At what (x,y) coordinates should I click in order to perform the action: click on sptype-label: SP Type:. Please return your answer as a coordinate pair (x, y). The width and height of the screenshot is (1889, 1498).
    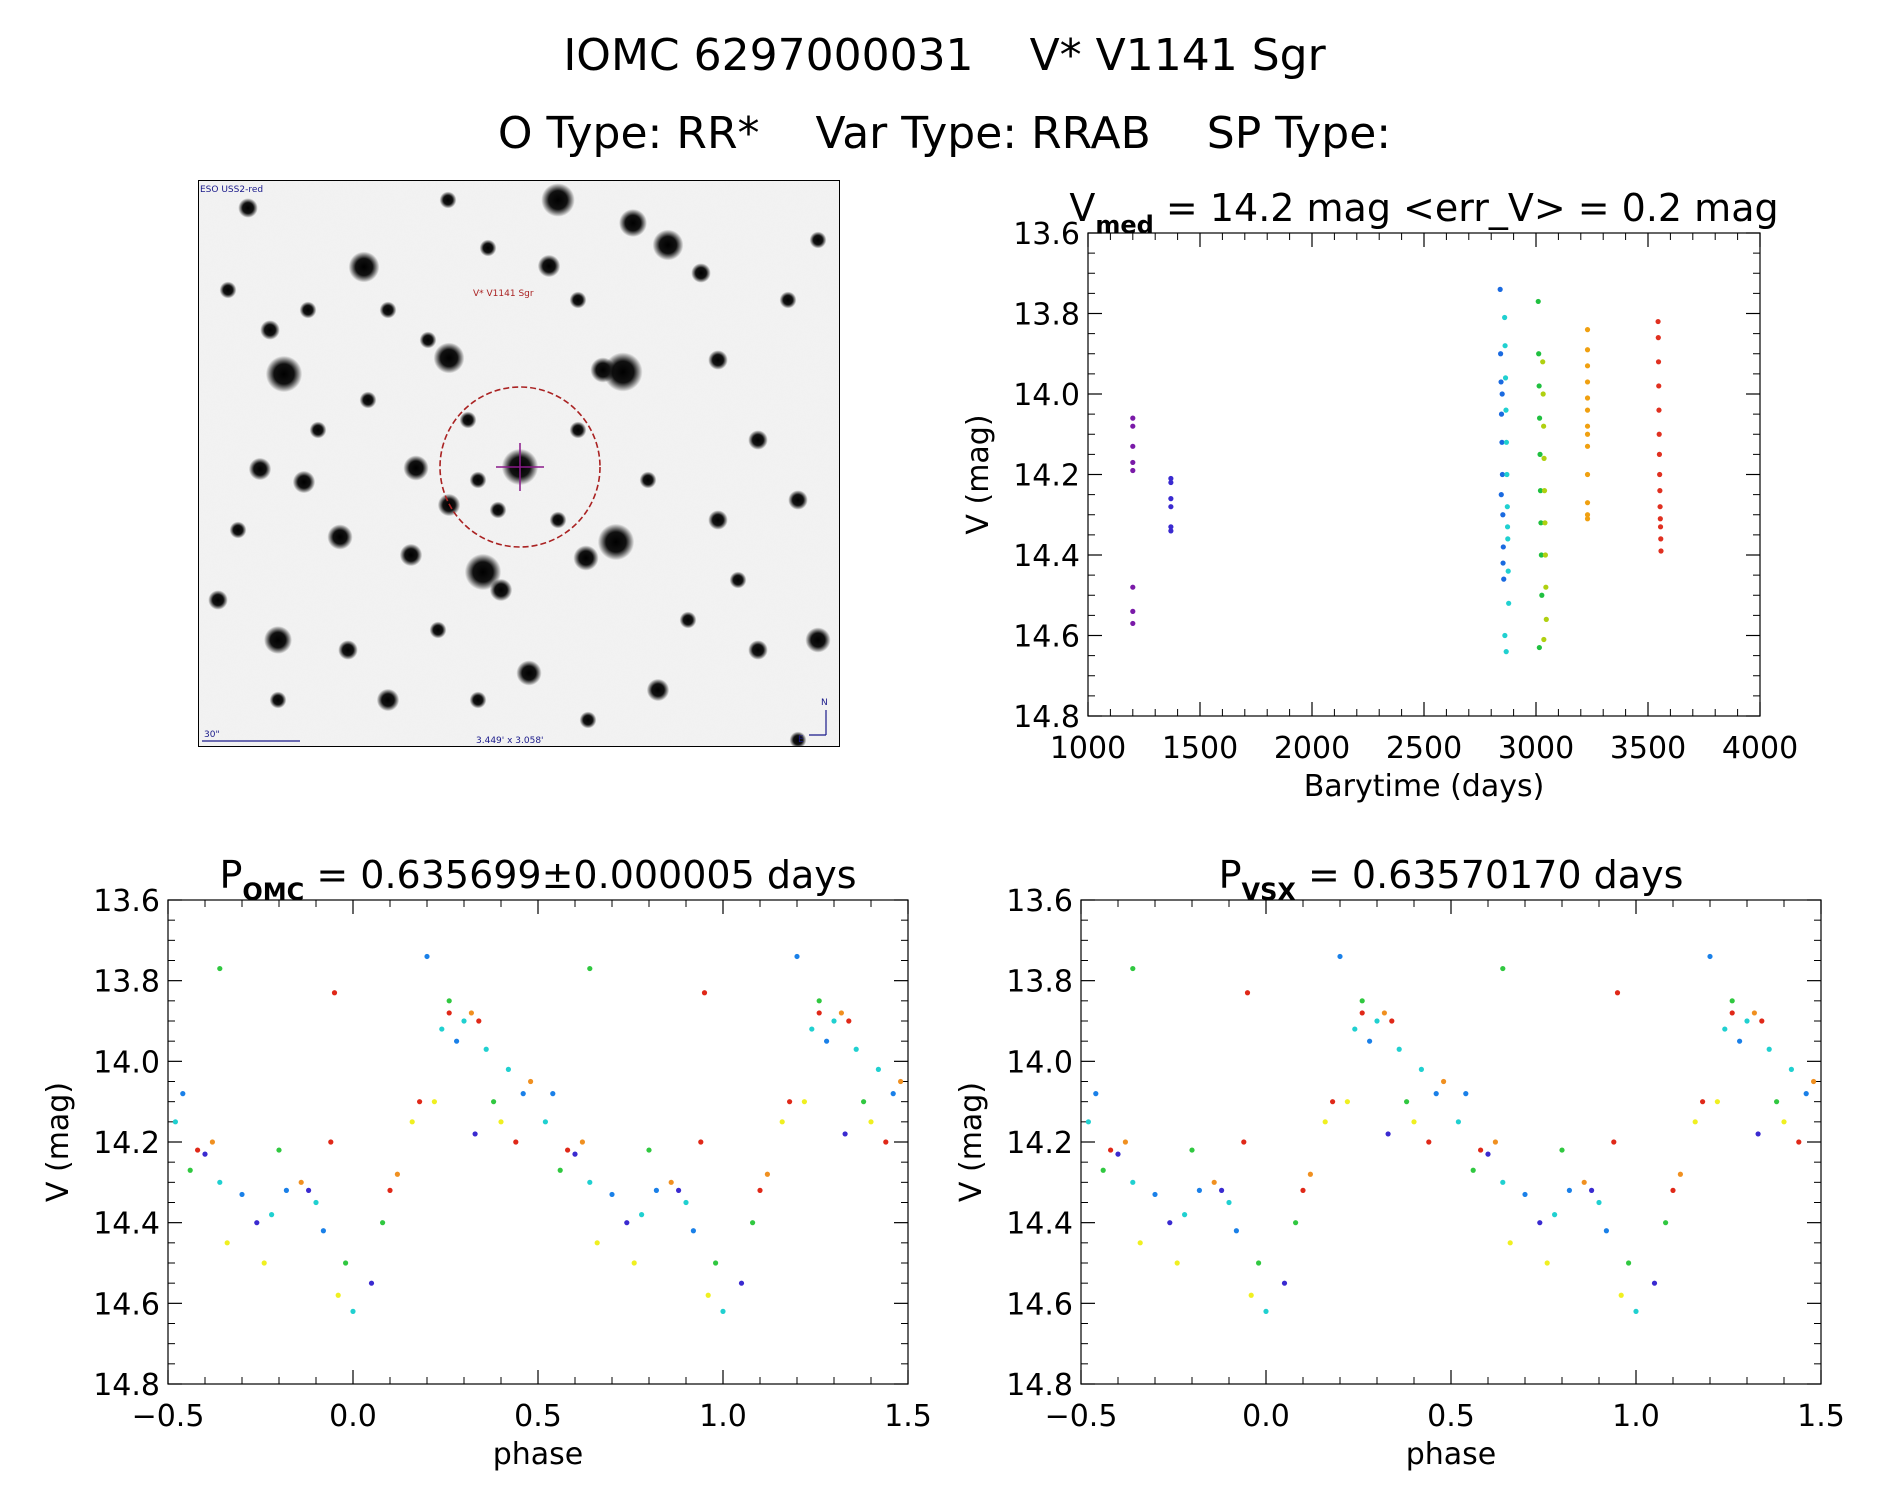
    Looking at the image, I should click on (1299, 133).